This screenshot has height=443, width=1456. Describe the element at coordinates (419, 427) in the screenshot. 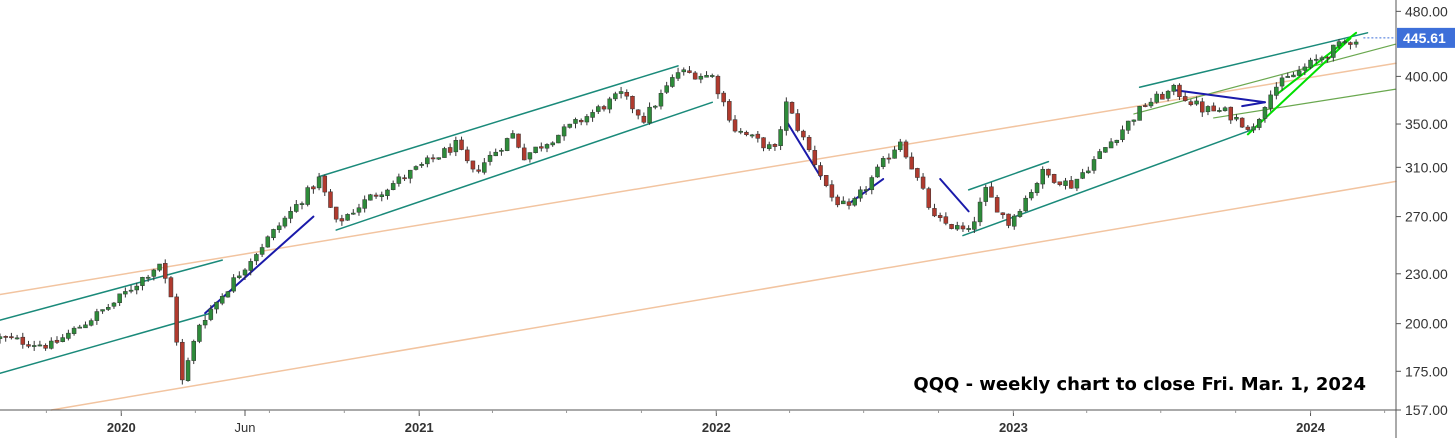

I see `x-tick-label: 2021` at that location.